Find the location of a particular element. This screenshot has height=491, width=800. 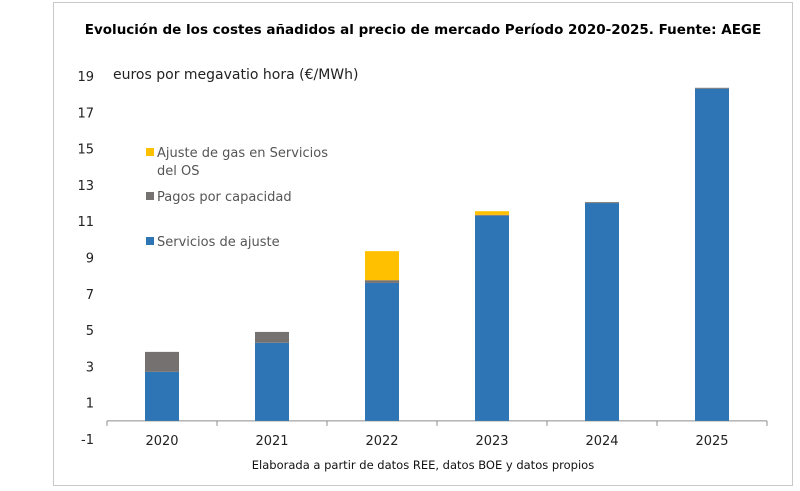

y-tick-label: 13 is located at coordinates (85, 186).